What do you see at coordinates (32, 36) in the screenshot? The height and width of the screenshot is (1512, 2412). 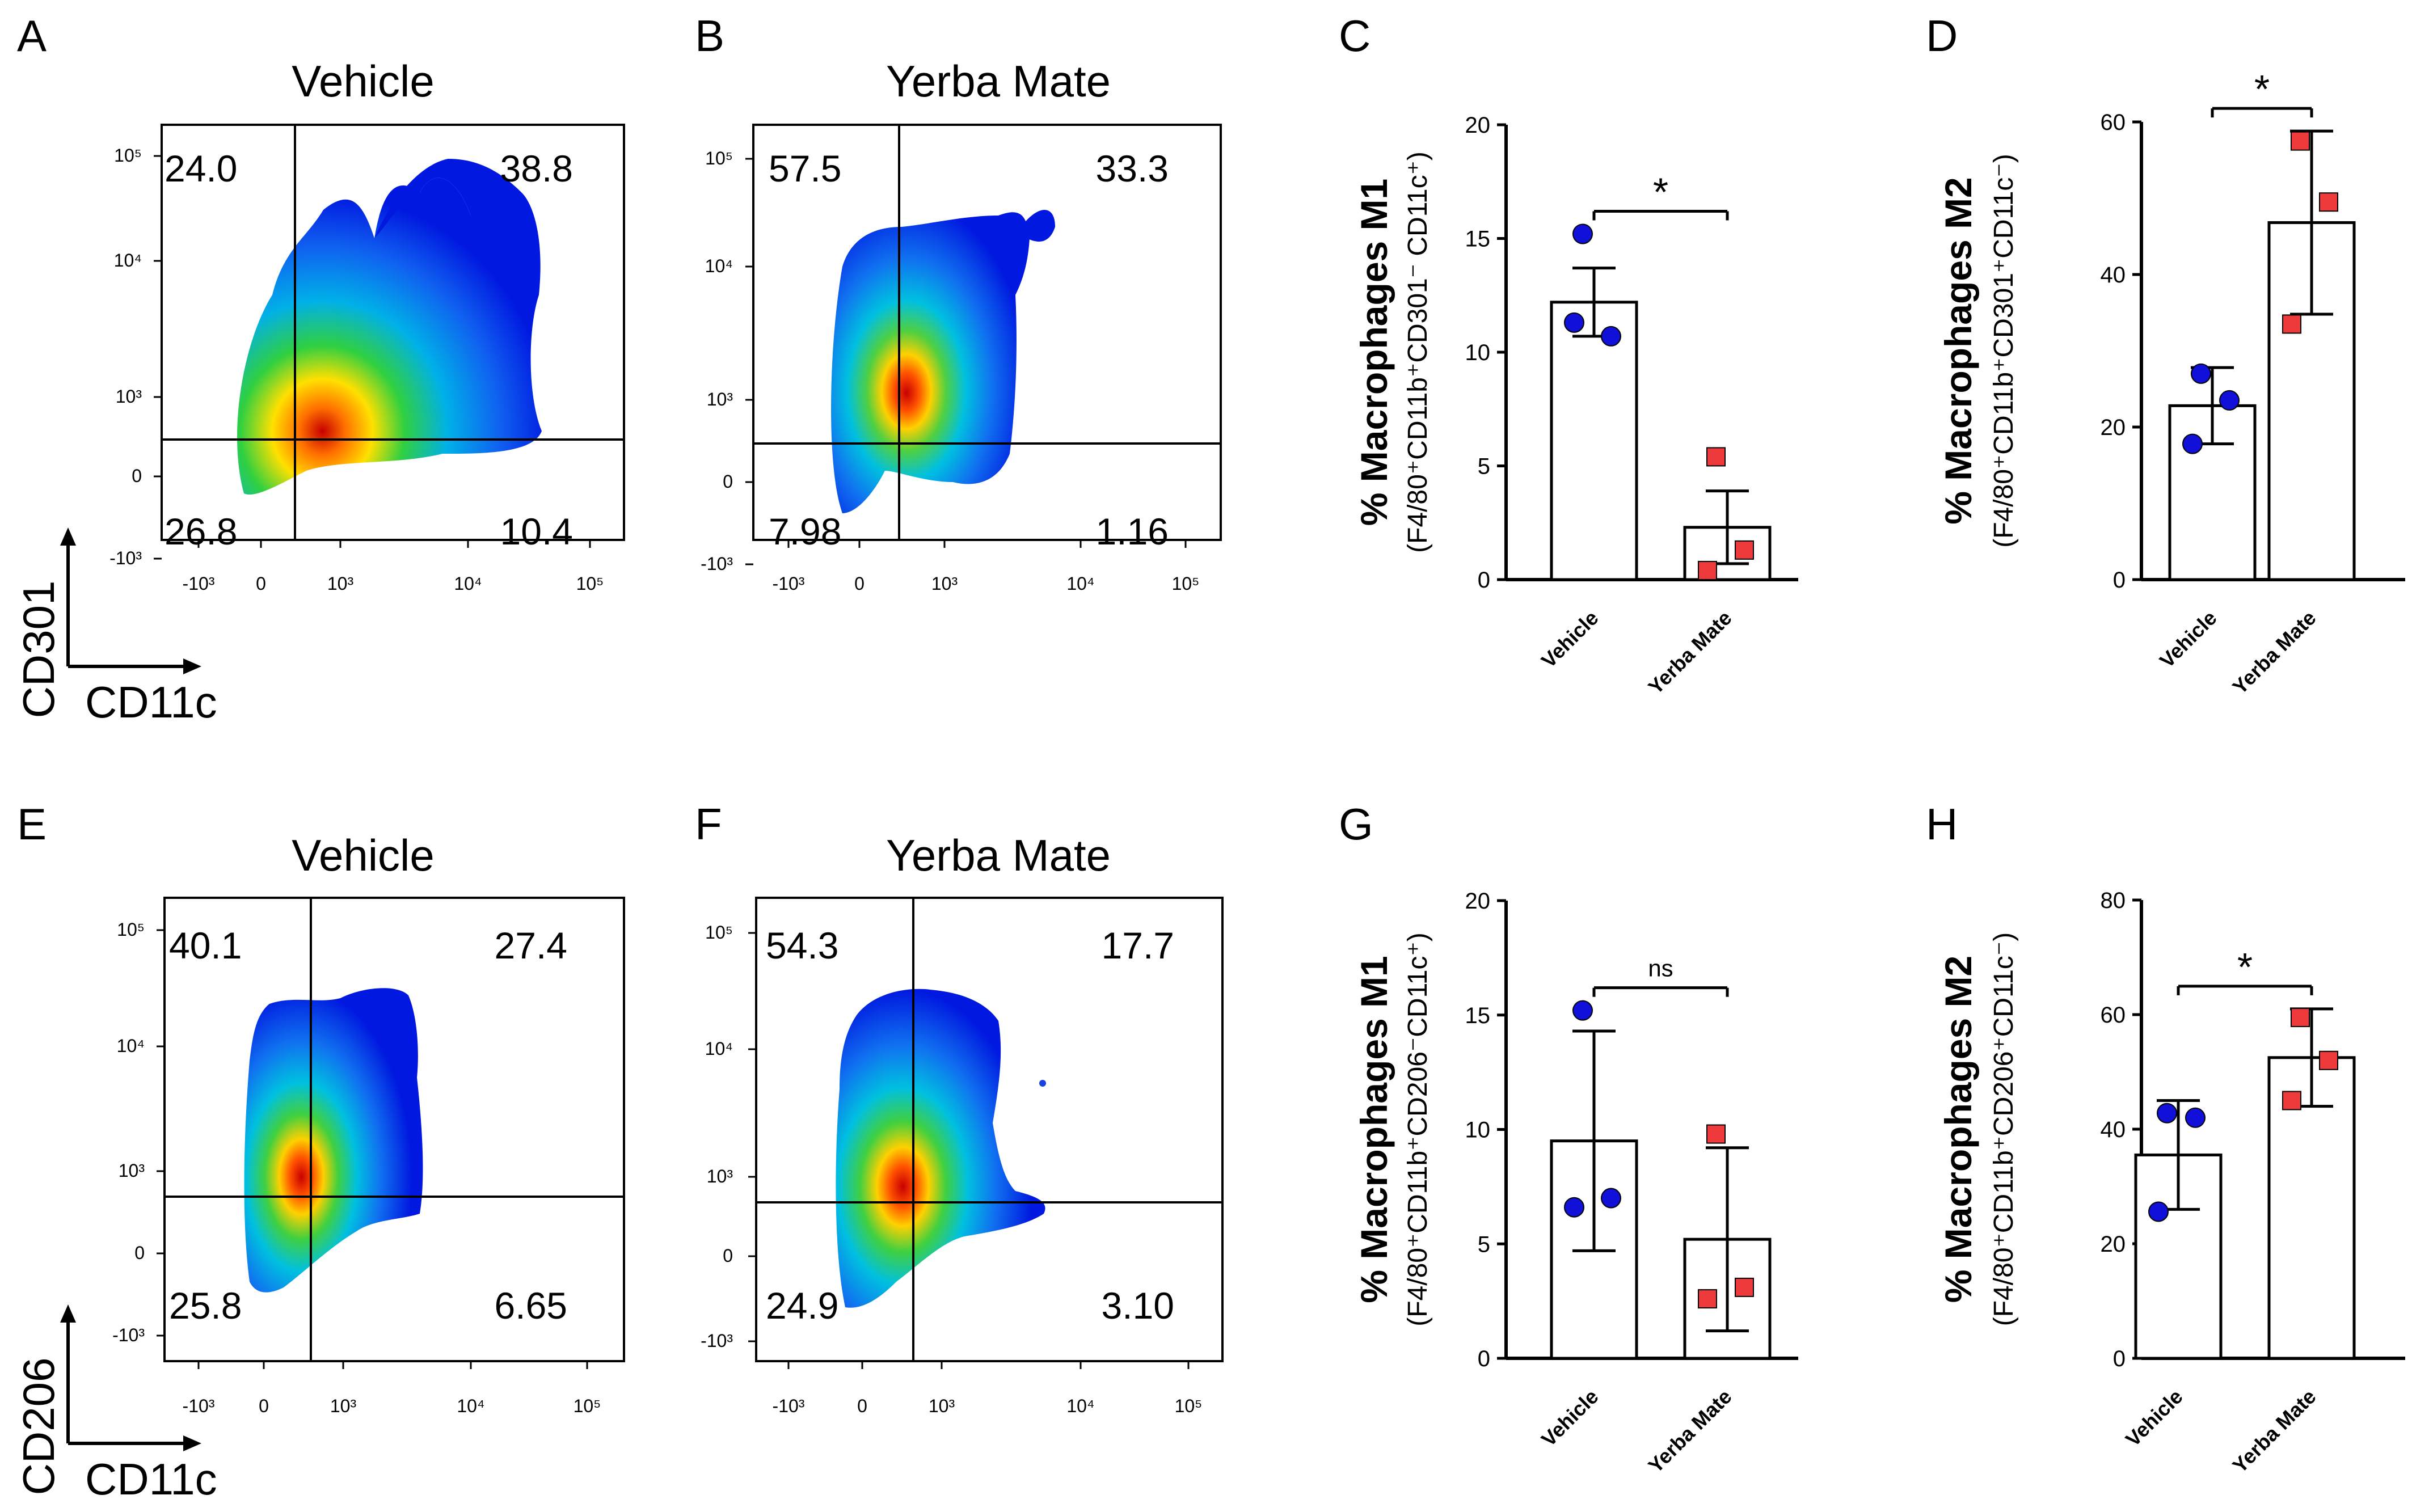 I see `panel-letter: A` at bounding box center [32, 36].